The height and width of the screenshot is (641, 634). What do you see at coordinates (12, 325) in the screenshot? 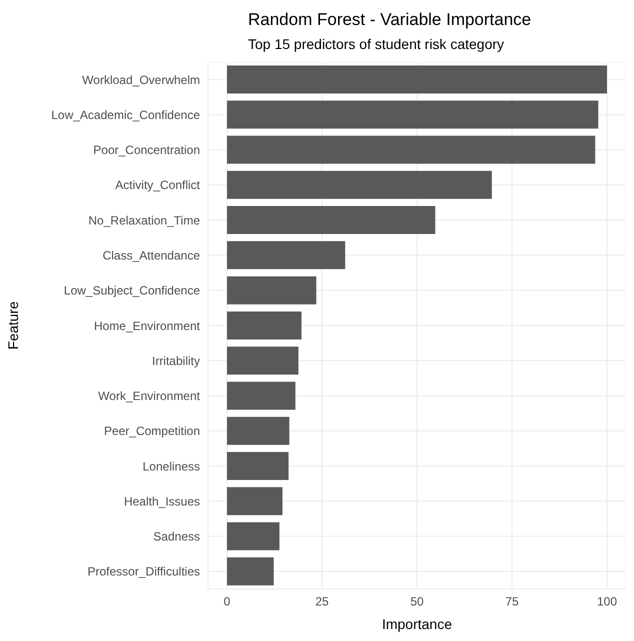
I see `y-axis-title: Feature` at bounding box center [12, 325].